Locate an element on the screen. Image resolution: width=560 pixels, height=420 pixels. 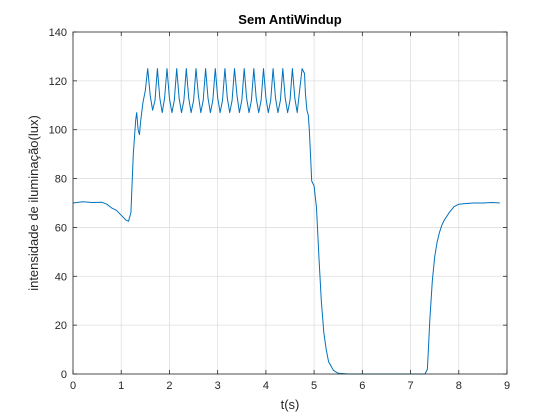
y-tick-label: 140 is located at coordinates (58, 33).